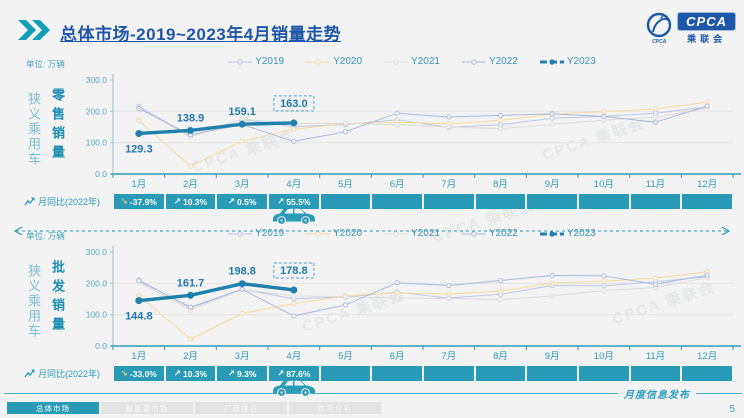 This screenshot has width=744, height=418. Describe the element at coordinates (62, 373) in the screenshot. I see `yoy-row-label: 月同比(2022年)` at that location.